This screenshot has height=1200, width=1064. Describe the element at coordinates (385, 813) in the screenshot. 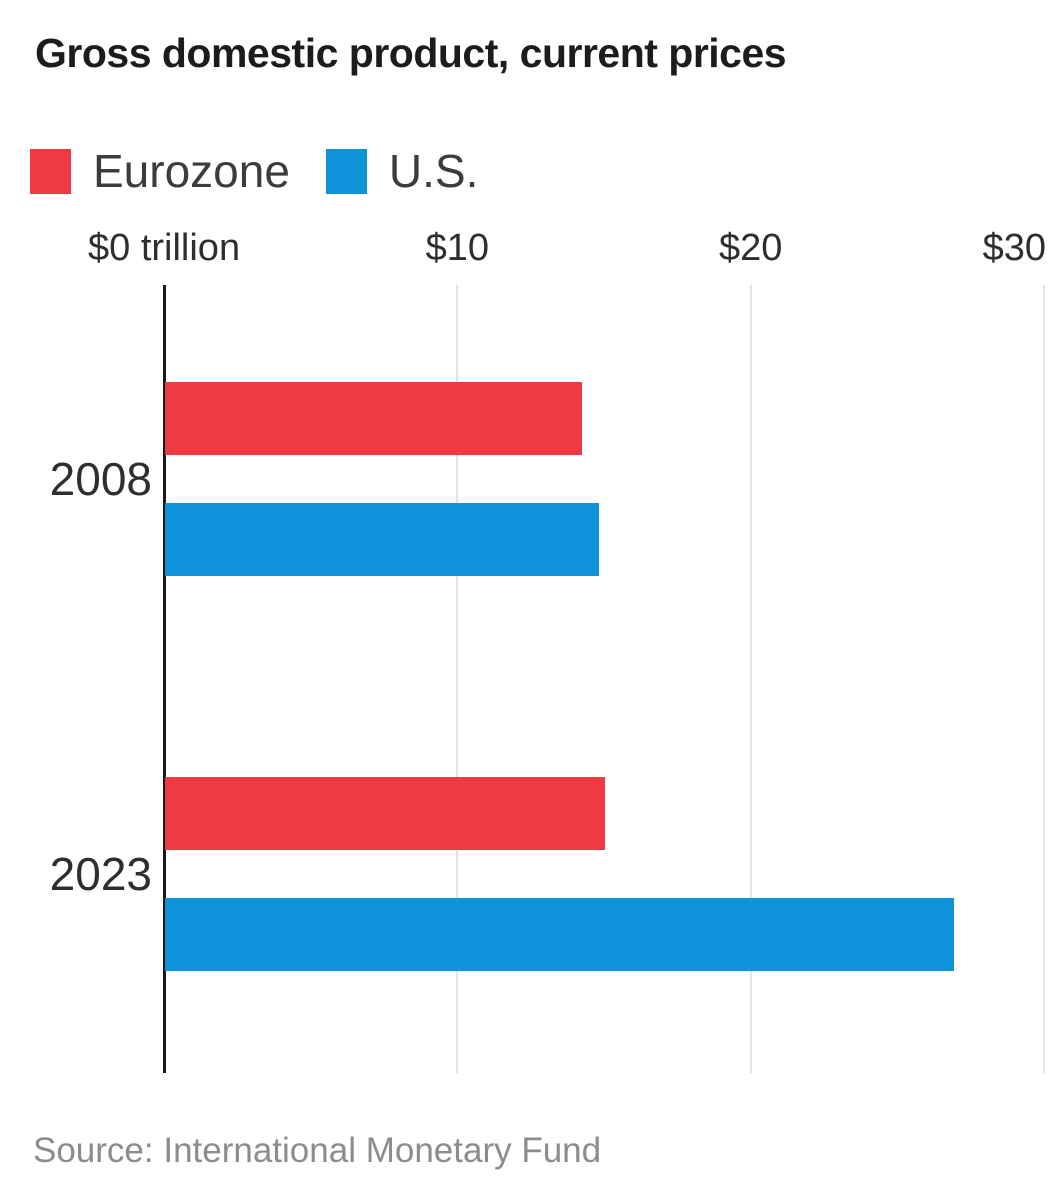

I see `bar-2023-eurozone` at that location.